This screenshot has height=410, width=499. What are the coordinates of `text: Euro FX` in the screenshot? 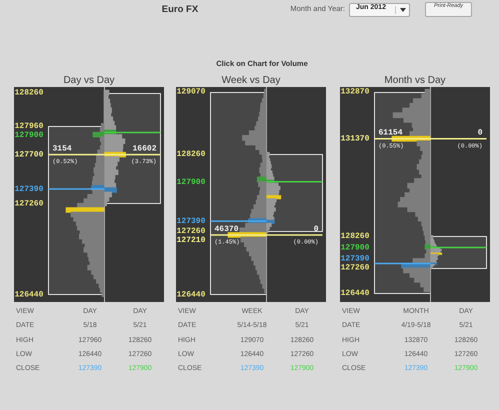 It's located at (180, 10).